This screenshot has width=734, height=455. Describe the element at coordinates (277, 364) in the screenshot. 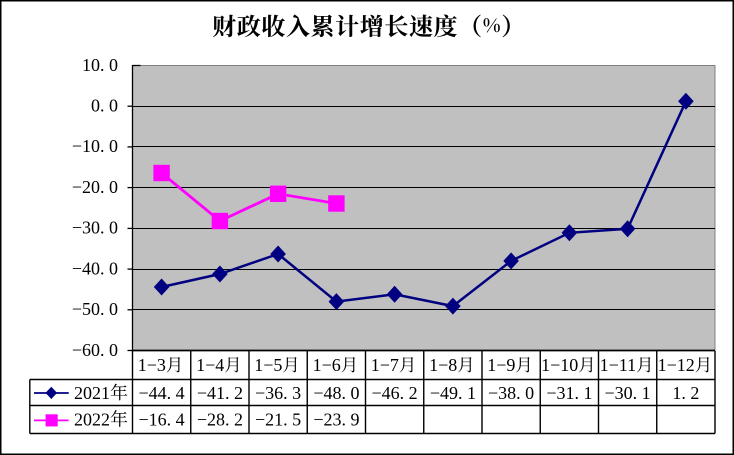

I see `svg-text: 1−5月` at that location.